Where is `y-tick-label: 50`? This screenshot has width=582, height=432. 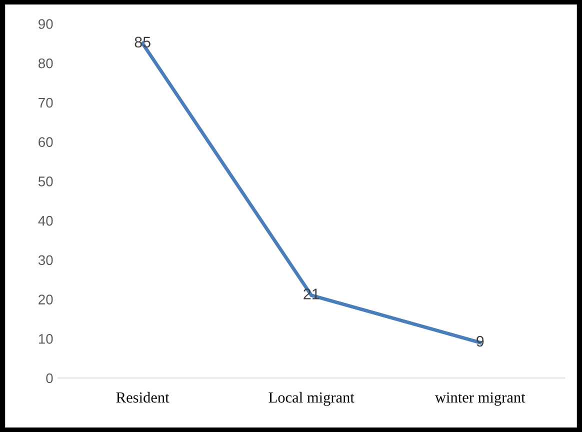 y-tick-label: 50 is located at coordinates (45, 181).